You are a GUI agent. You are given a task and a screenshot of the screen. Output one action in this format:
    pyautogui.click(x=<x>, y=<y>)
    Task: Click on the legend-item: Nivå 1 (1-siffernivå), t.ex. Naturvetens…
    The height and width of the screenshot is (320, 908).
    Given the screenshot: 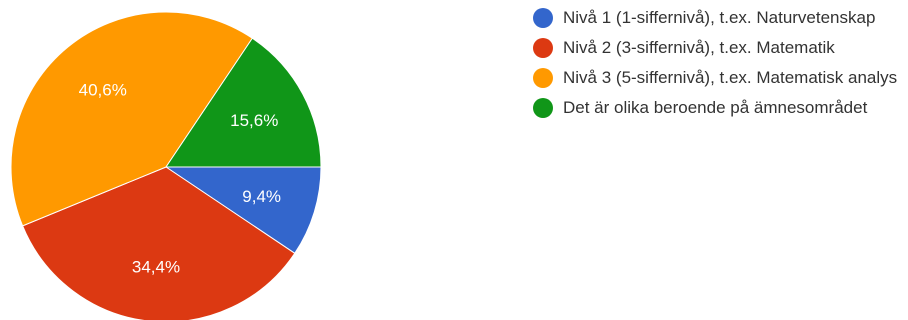 What is the action you would take?
    pyautogui.click(x=718, y=18)
    